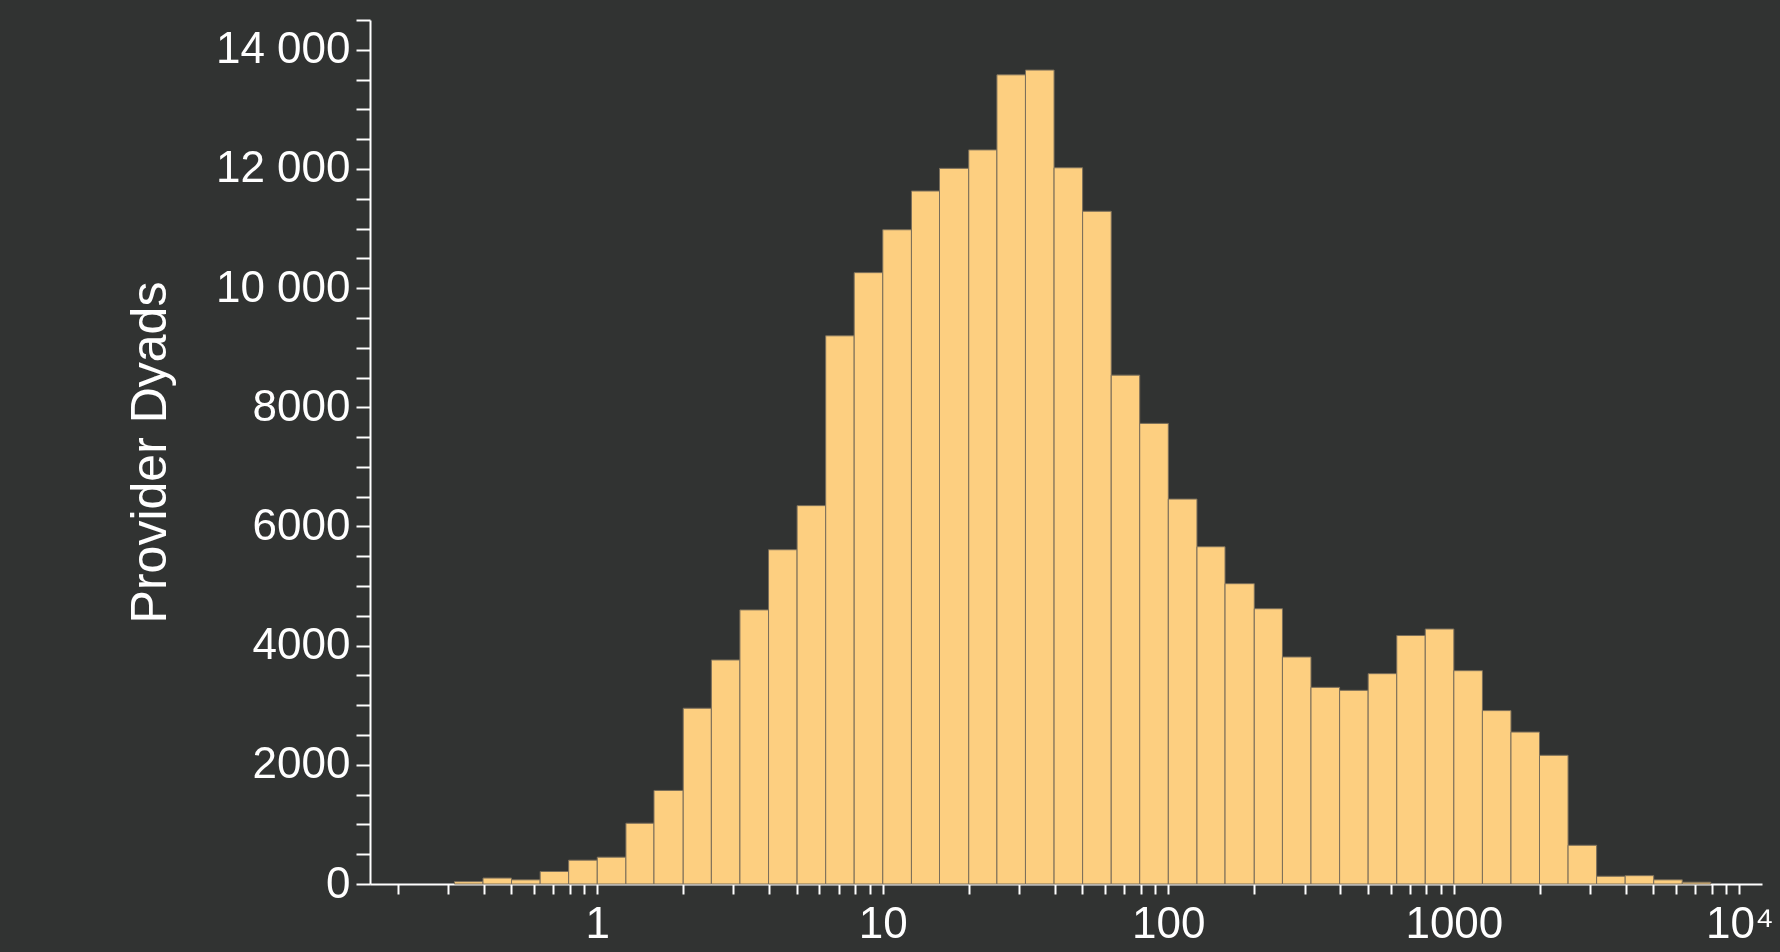 This screenshot has height=952, width=1780. I want to click on y-tick-label: 2000, so click(301, 763).